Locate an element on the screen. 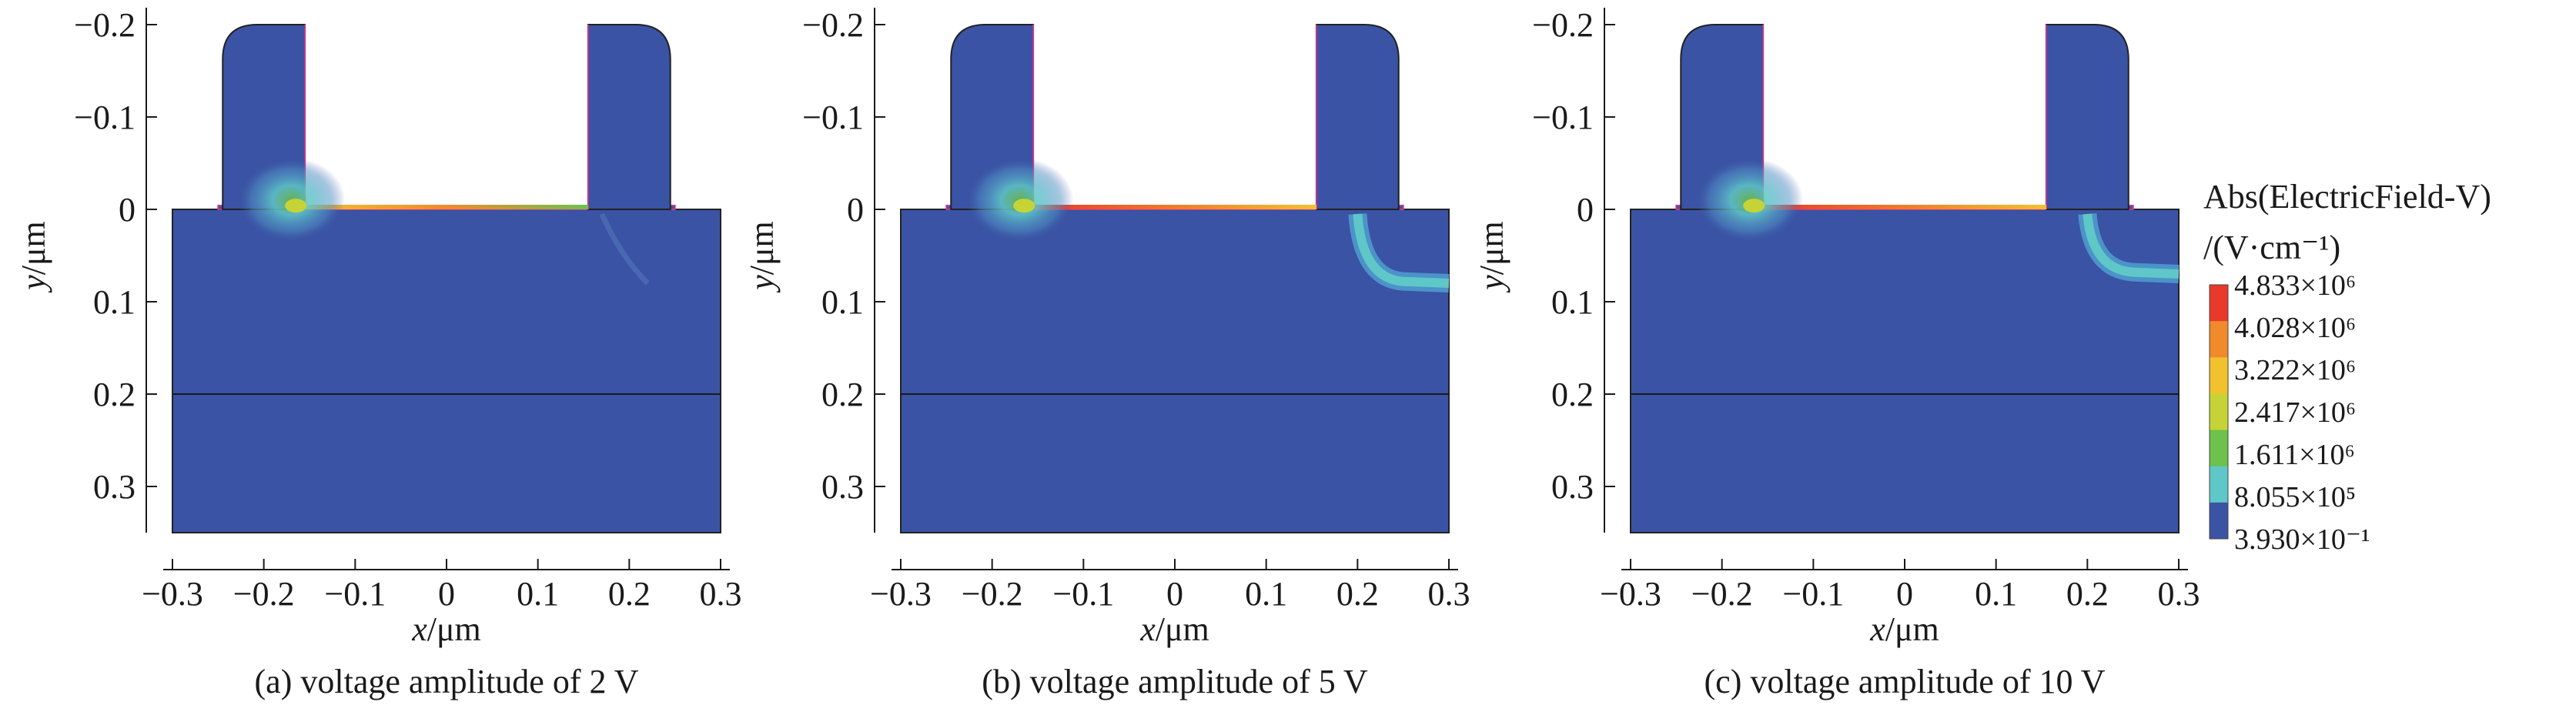 This screenshot has width=2576, height=712. colorbar-frame is located at coordinates (2219, 412).